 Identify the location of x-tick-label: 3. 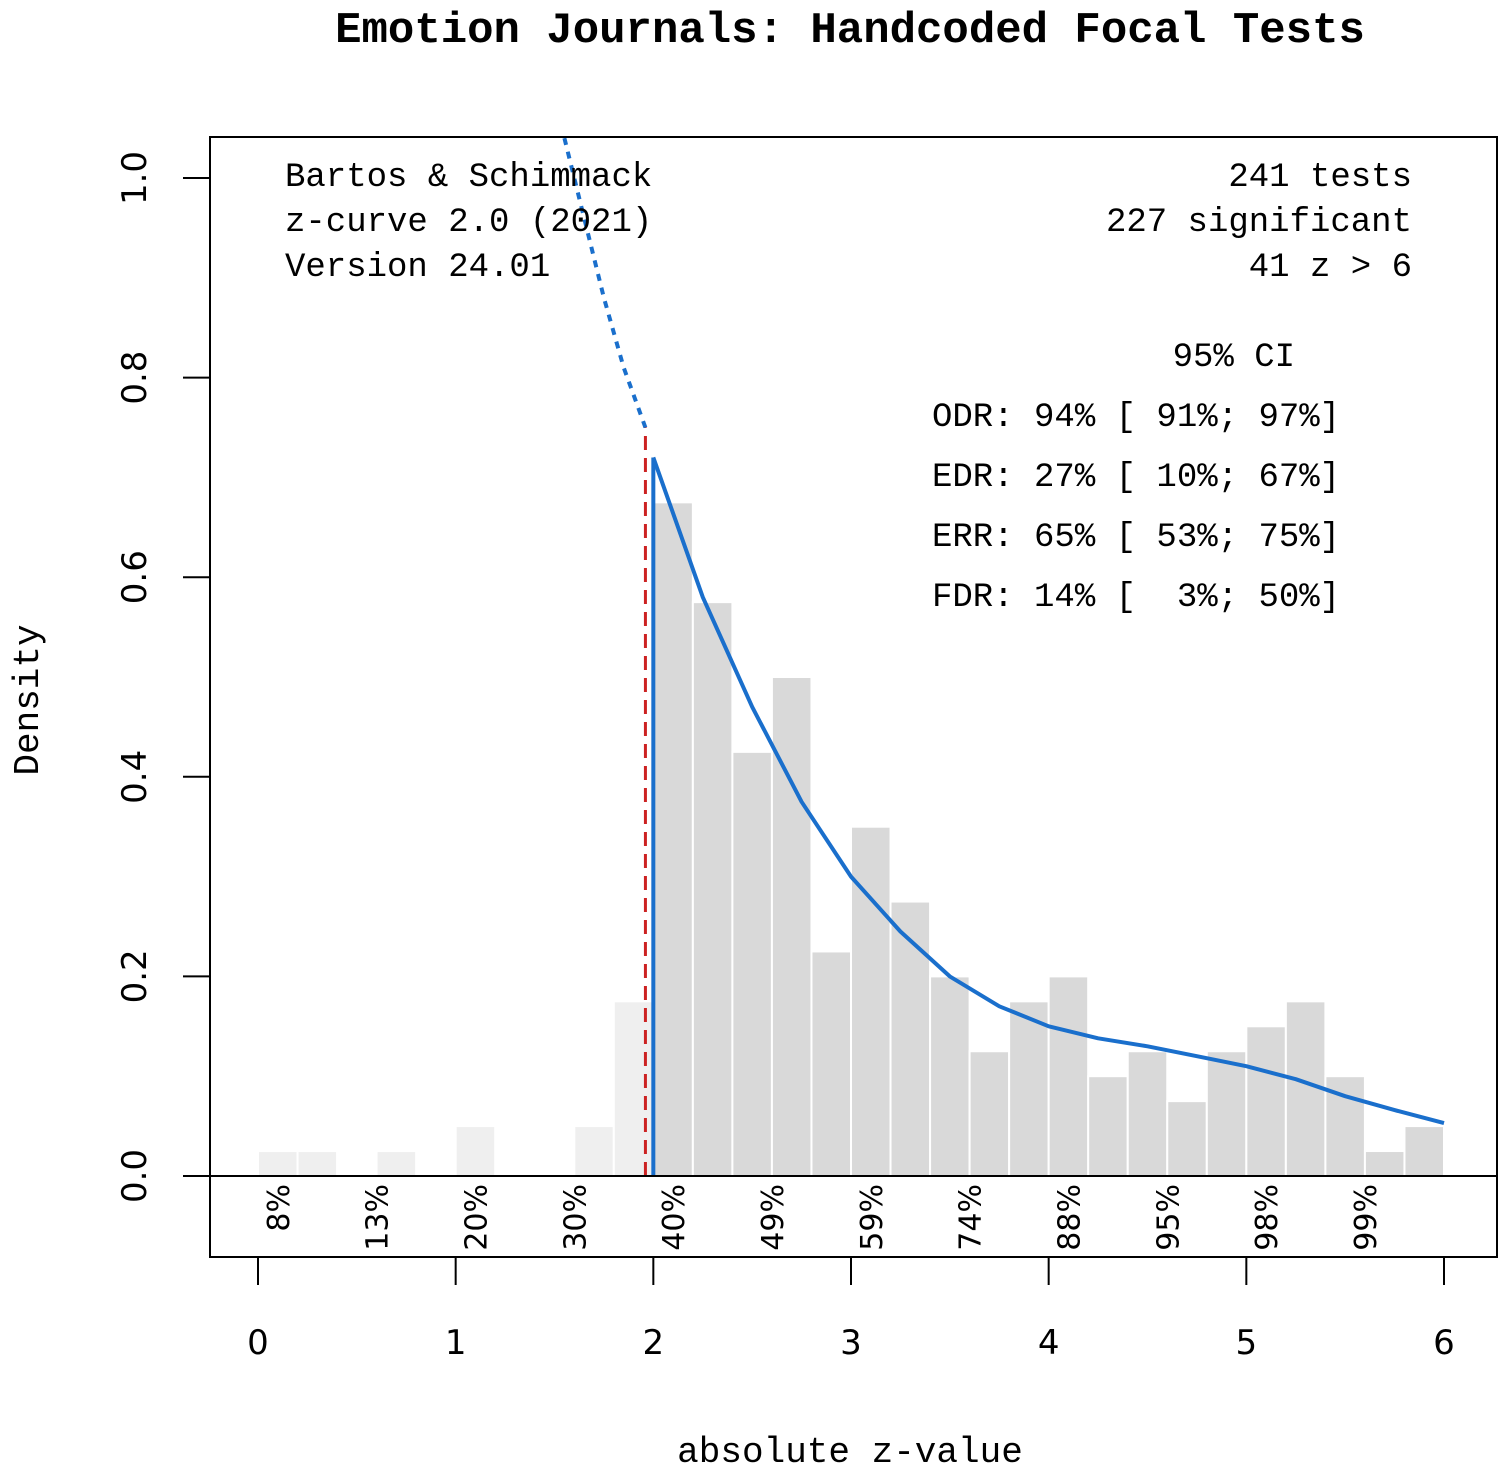
(851, 1343).